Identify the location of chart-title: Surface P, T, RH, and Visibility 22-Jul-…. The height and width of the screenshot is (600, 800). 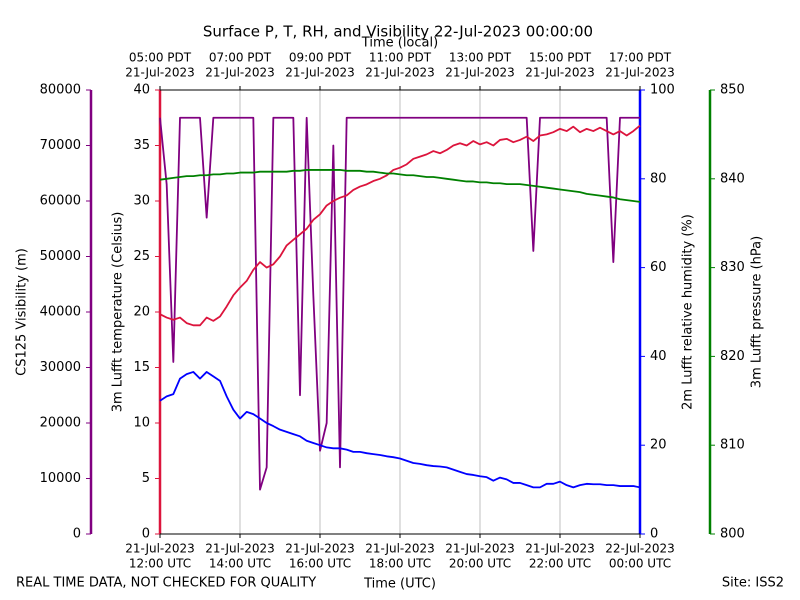
(398, 32).